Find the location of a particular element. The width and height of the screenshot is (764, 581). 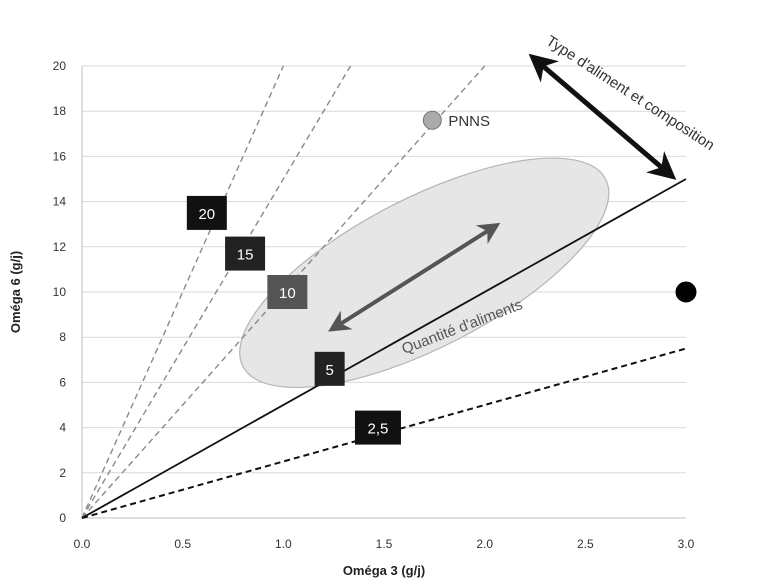

y-tick-label: 4 is located at coordinates (62, 428).